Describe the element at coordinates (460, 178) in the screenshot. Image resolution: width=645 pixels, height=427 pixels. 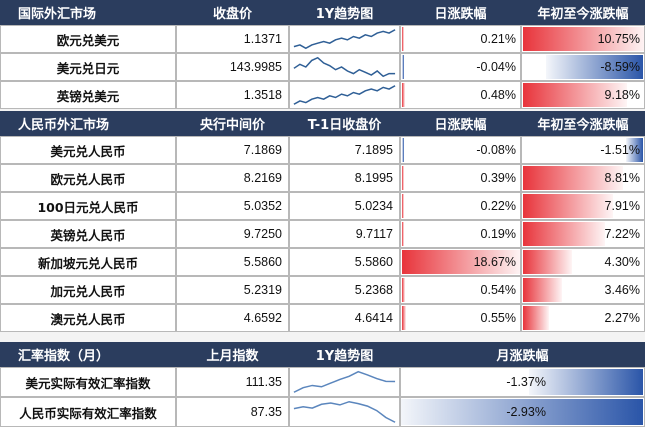
I see `day-change-bar: 0.39%` at that location.